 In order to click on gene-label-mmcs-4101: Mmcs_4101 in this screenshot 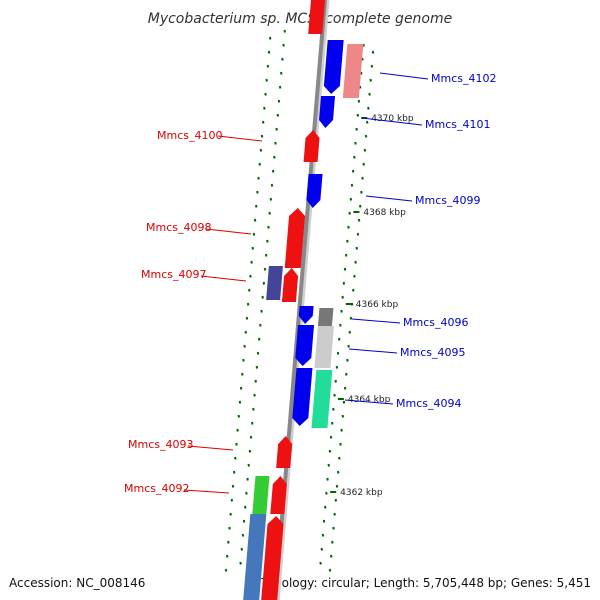, I will do `click(457, 124)`.